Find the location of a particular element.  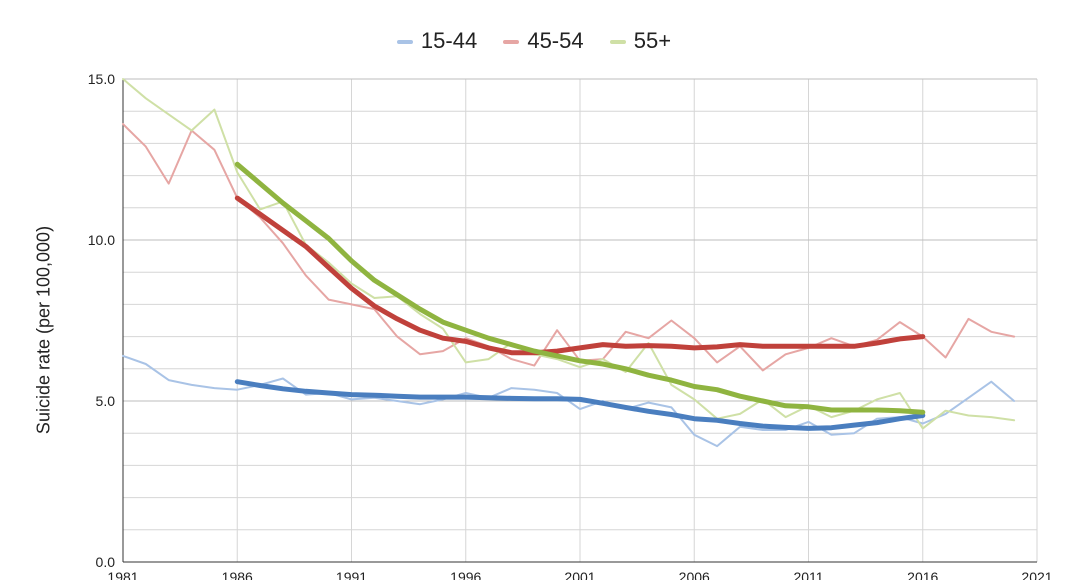

y-tick-label: 0.0 is located at coordinates (106, 562).